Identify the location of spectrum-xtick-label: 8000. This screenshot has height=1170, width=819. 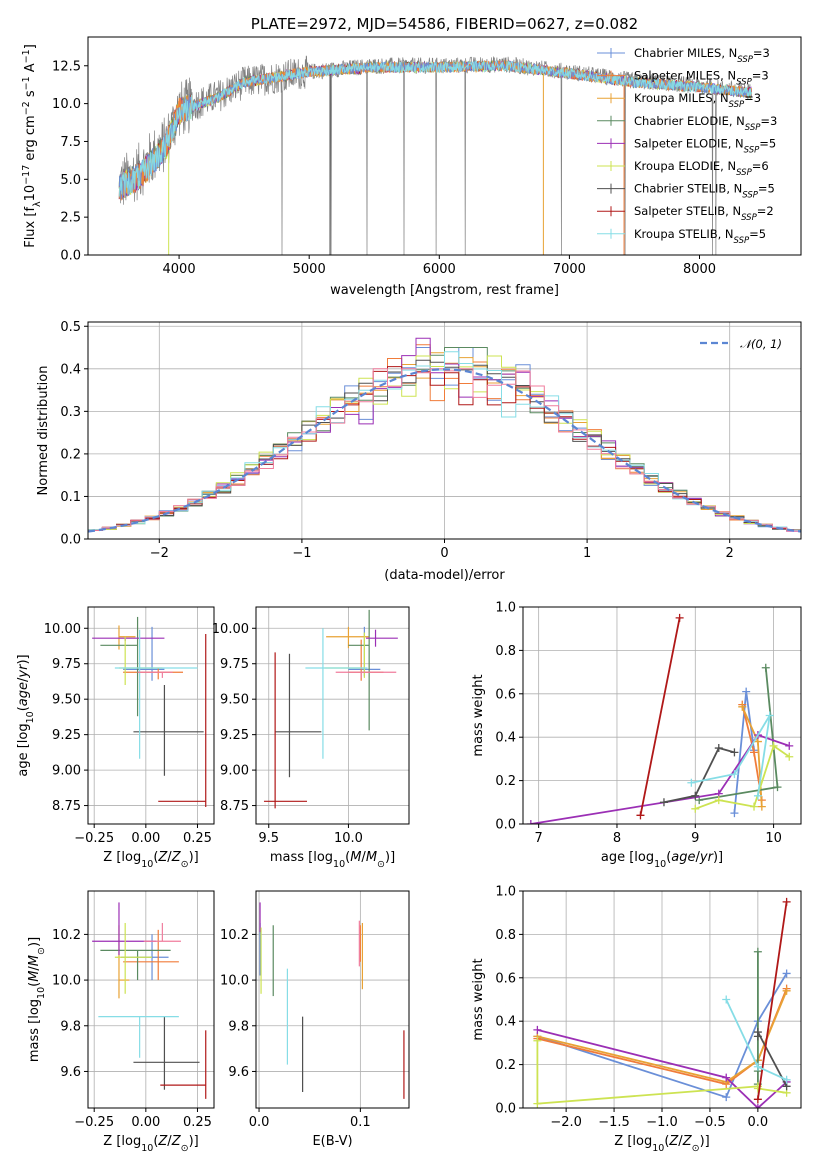
(699, 269).